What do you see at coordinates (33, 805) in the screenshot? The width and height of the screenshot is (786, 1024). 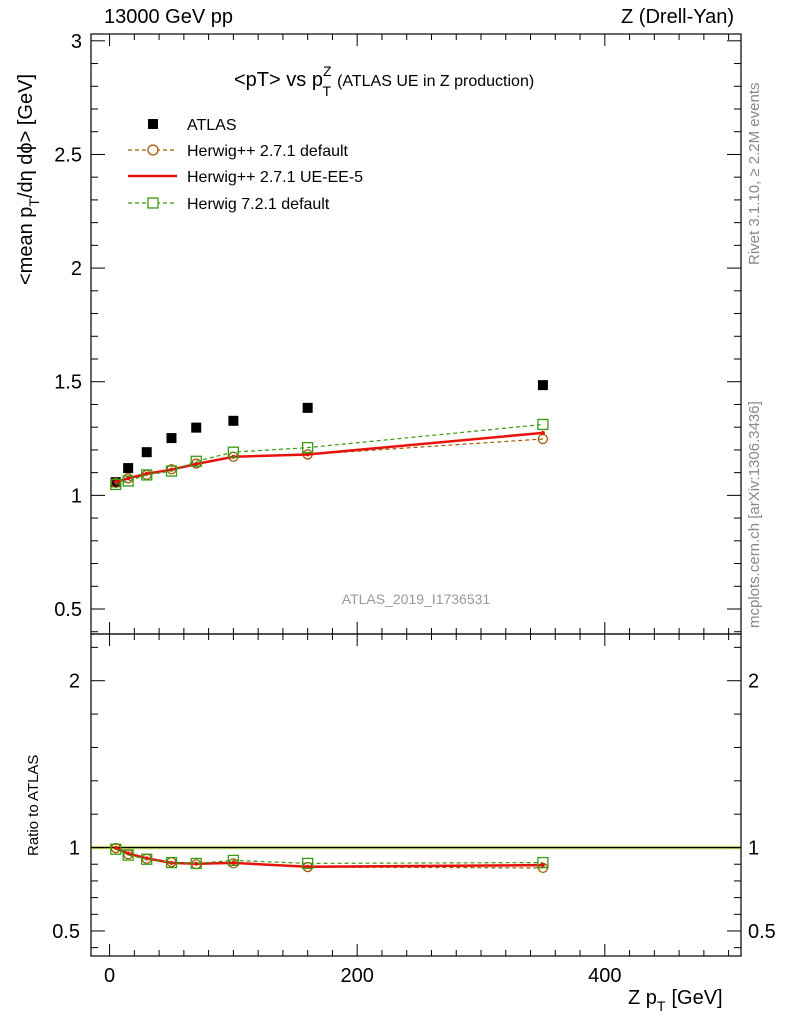 I see `ratio-y-axis-label: Ratio to ATLAS` at bounding box center [33, 805].